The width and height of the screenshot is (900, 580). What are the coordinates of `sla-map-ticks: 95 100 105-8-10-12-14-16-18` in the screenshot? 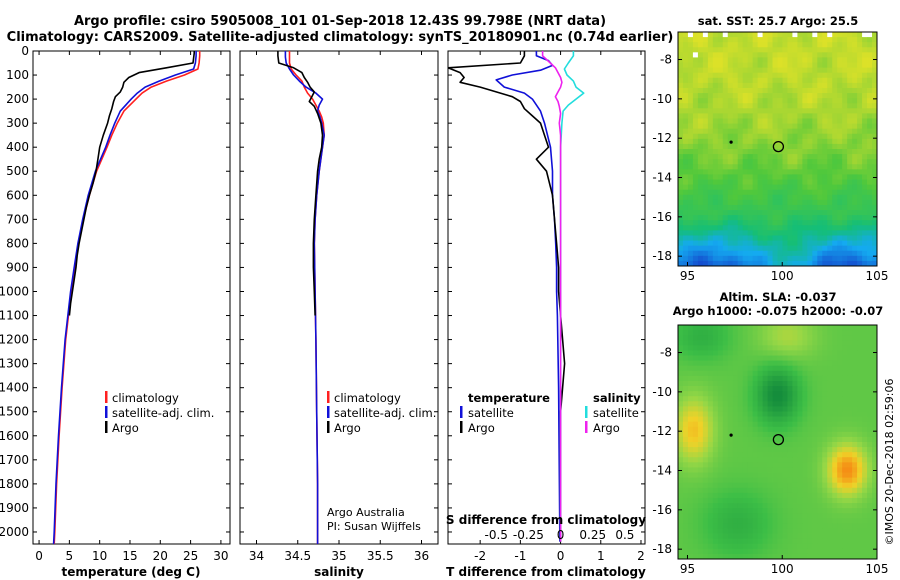 It's located at (770, 461).